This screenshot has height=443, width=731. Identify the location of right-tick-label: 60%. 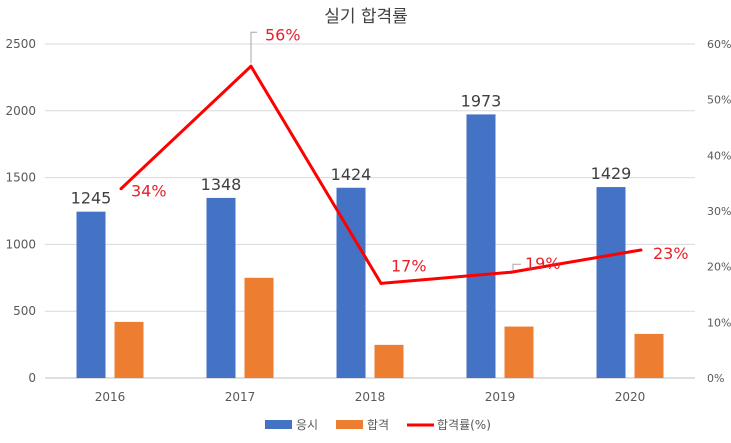
(719, 44).